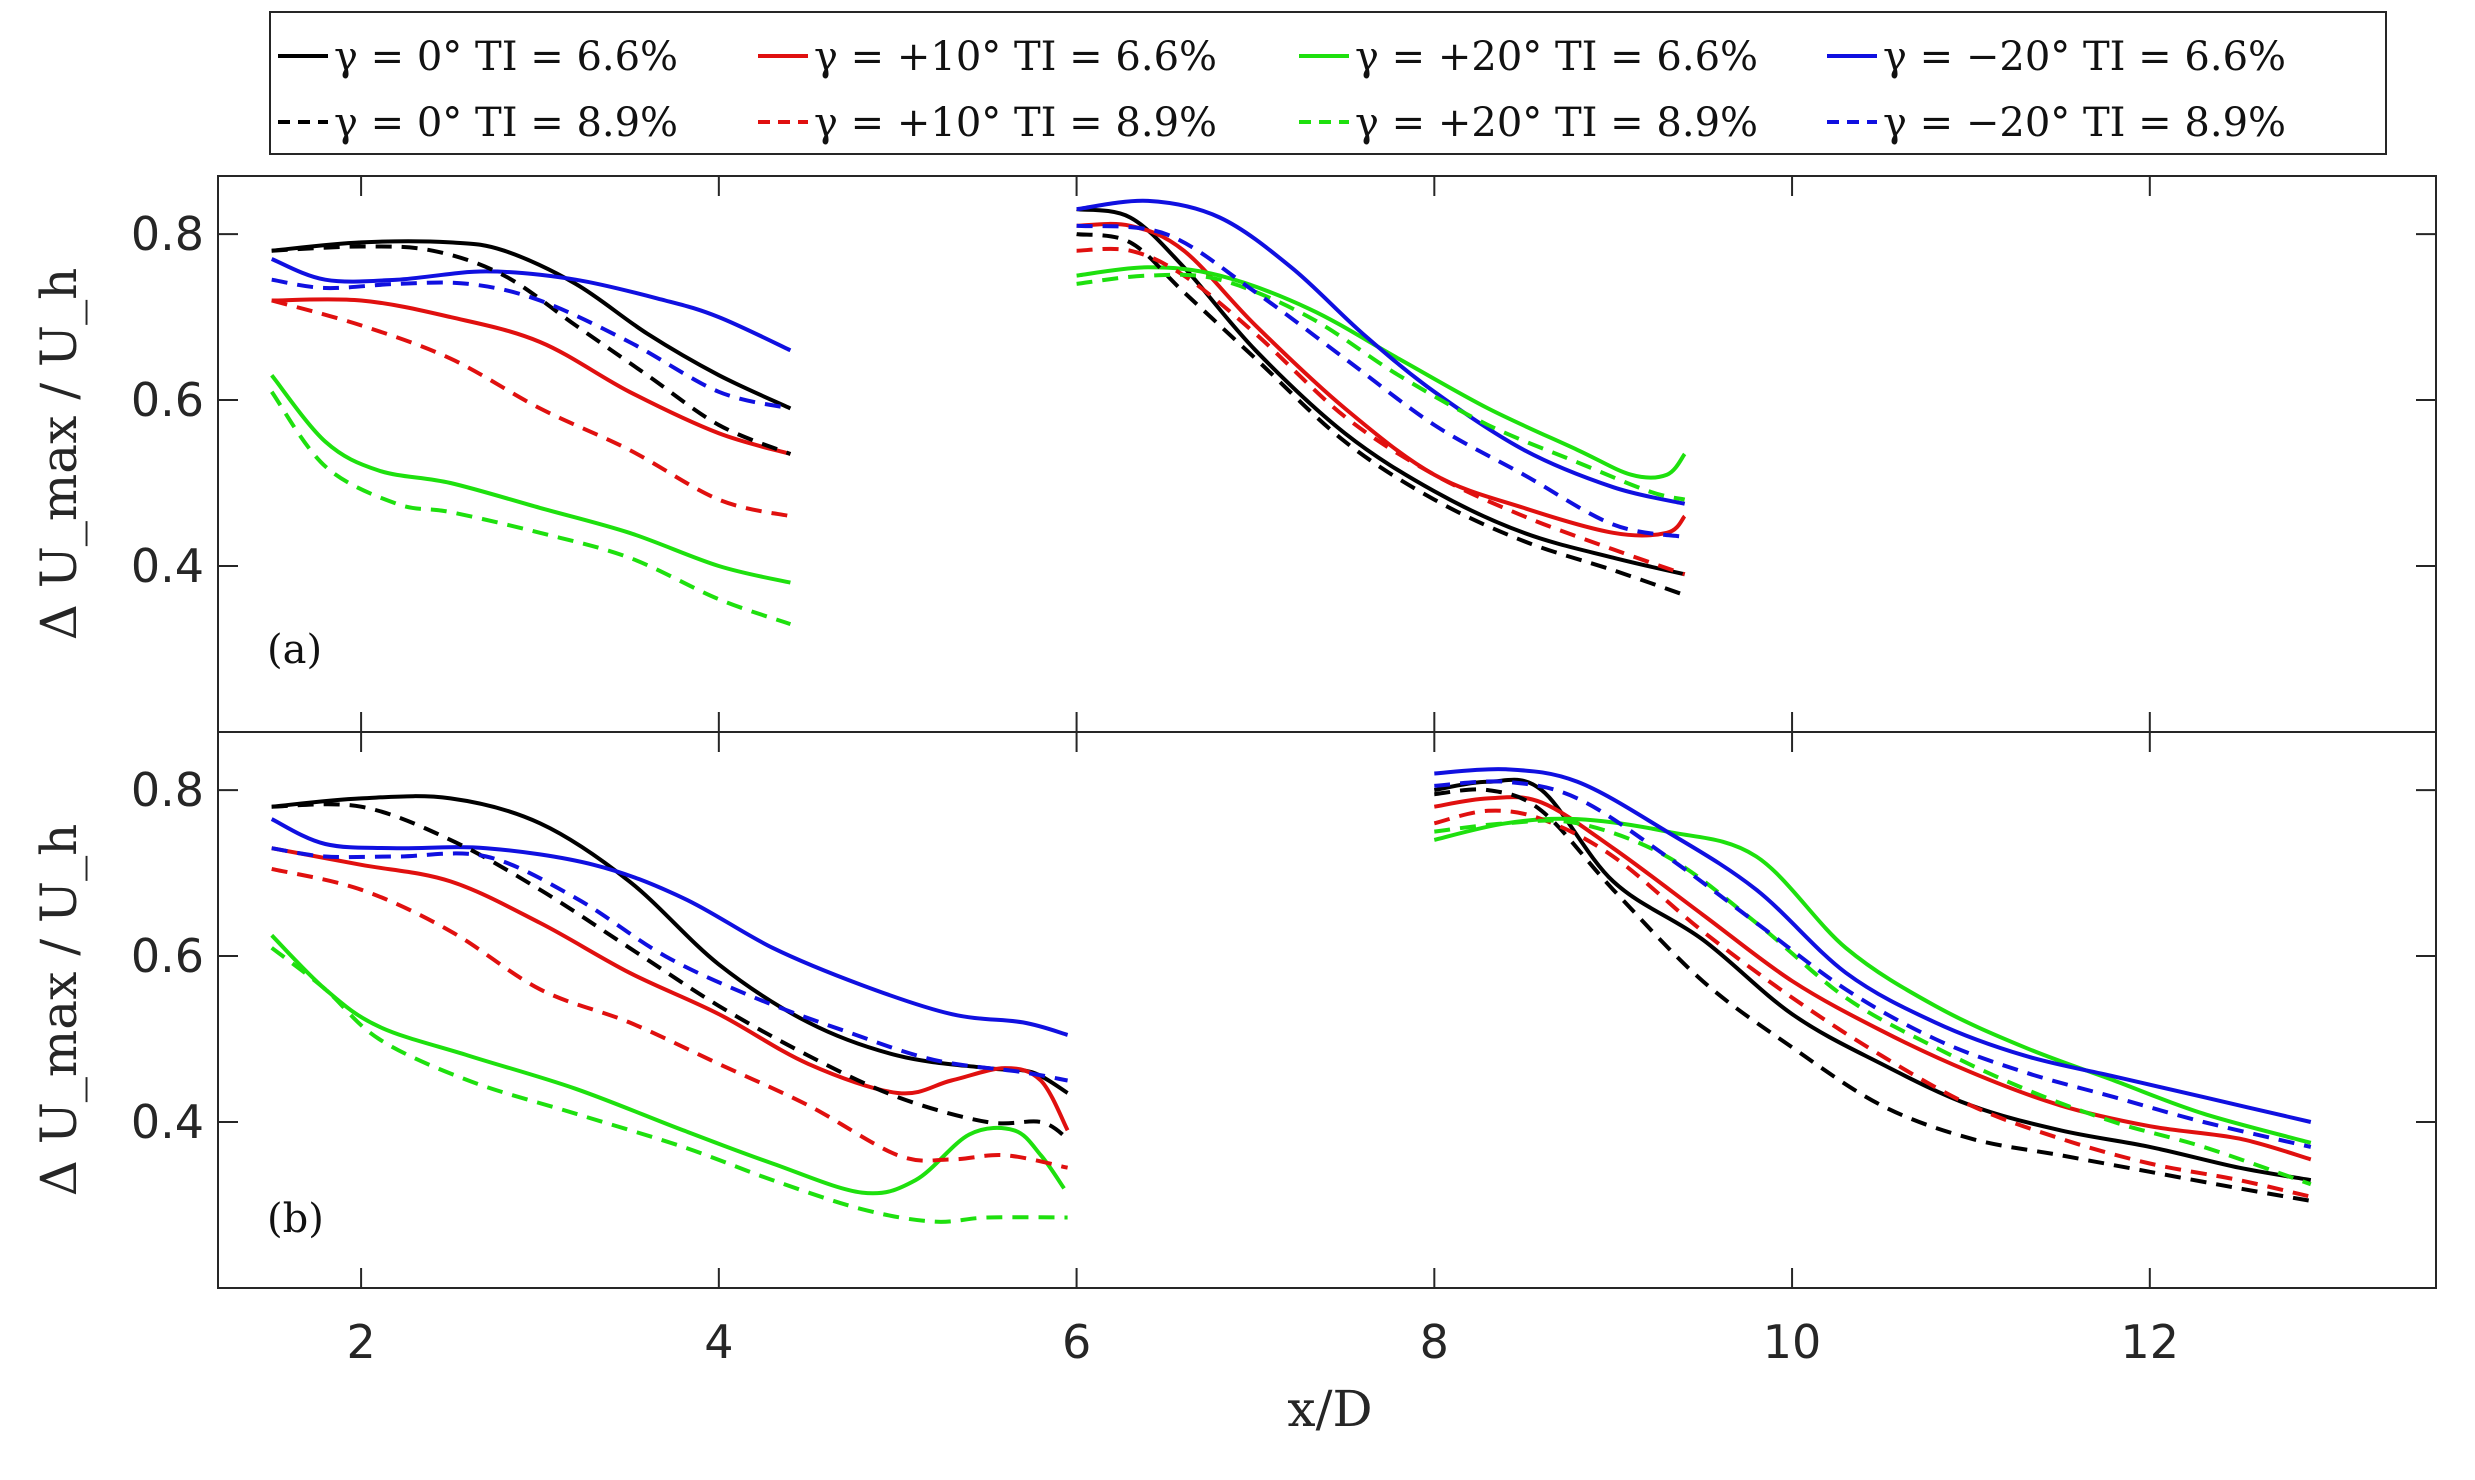 The width and height of the screenshot is (2475, 1480). Describe the element at coordinates (2150, 1342) in the screenshot. I see `x-tick-label: 12` at that location.